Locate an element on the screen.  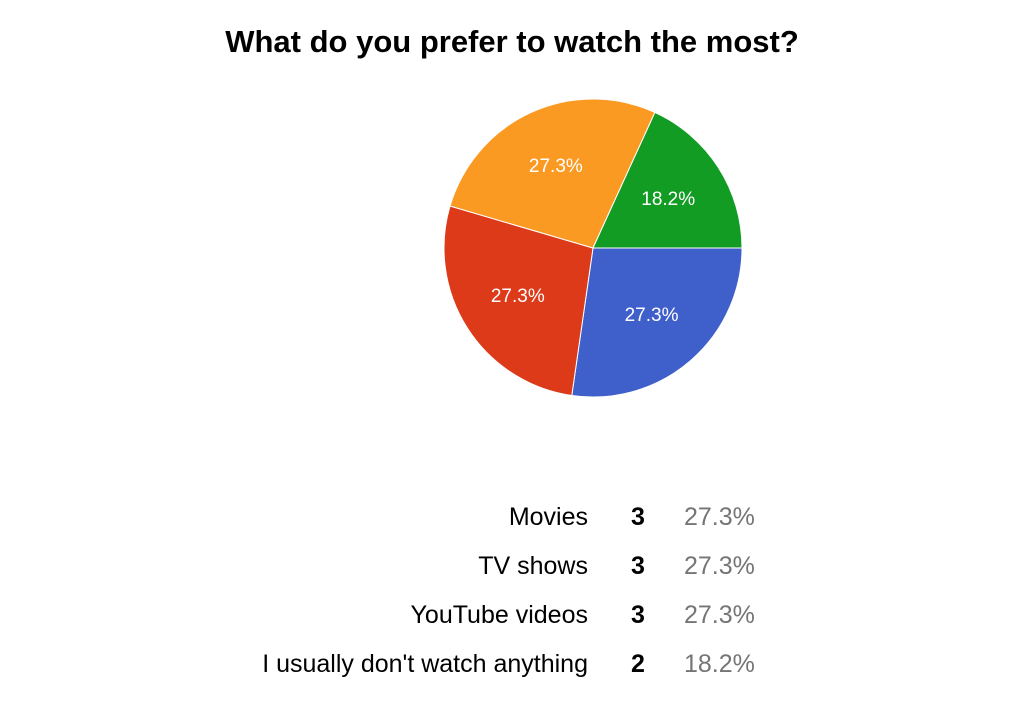
summary-row-movies: Movies 3 27.3% is located at coordinates (512, 517).